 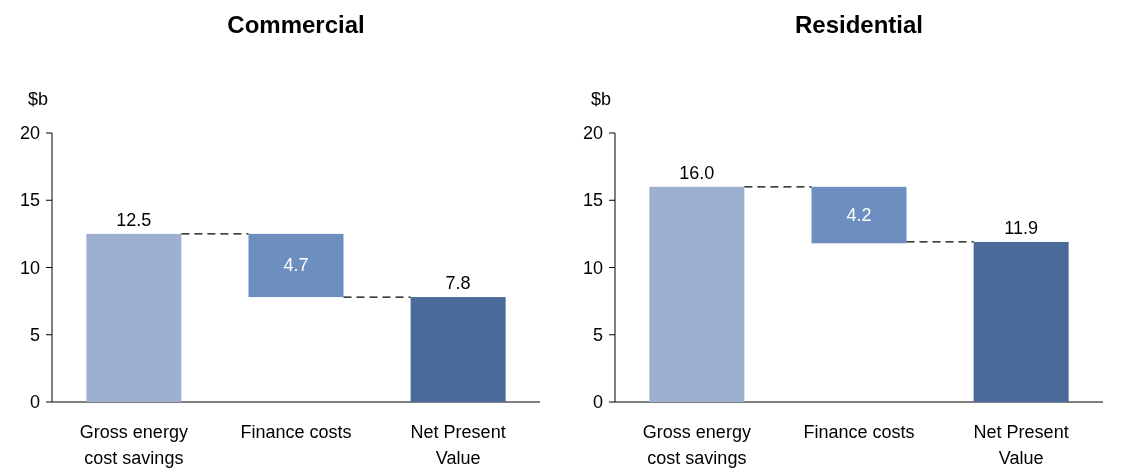 I want to click on data-label: 16.0, so click(x=697, y=172).